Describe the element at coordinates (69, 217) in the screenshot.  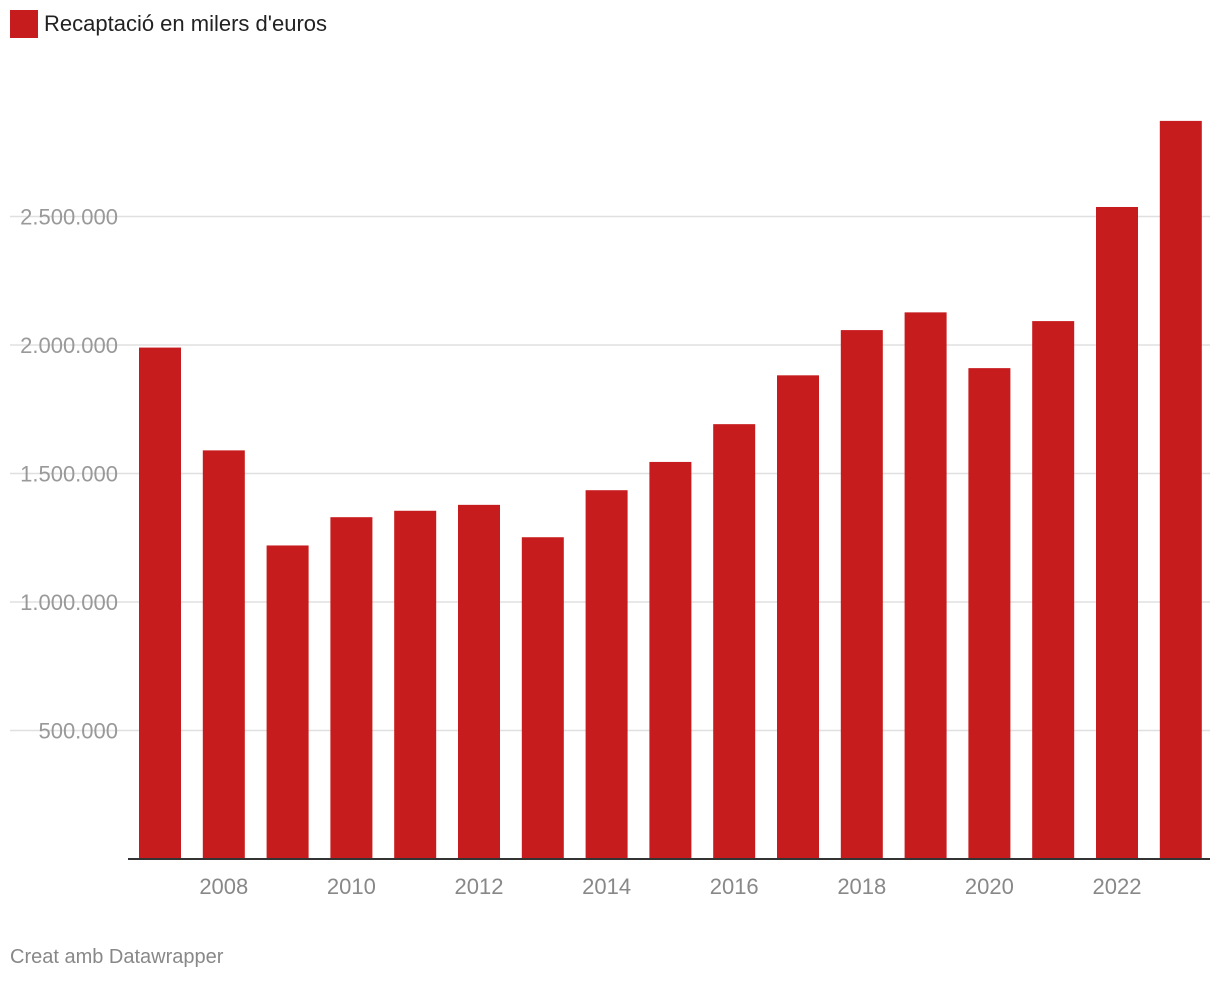
I see `y-tick-label: 2.500.000` at that location.